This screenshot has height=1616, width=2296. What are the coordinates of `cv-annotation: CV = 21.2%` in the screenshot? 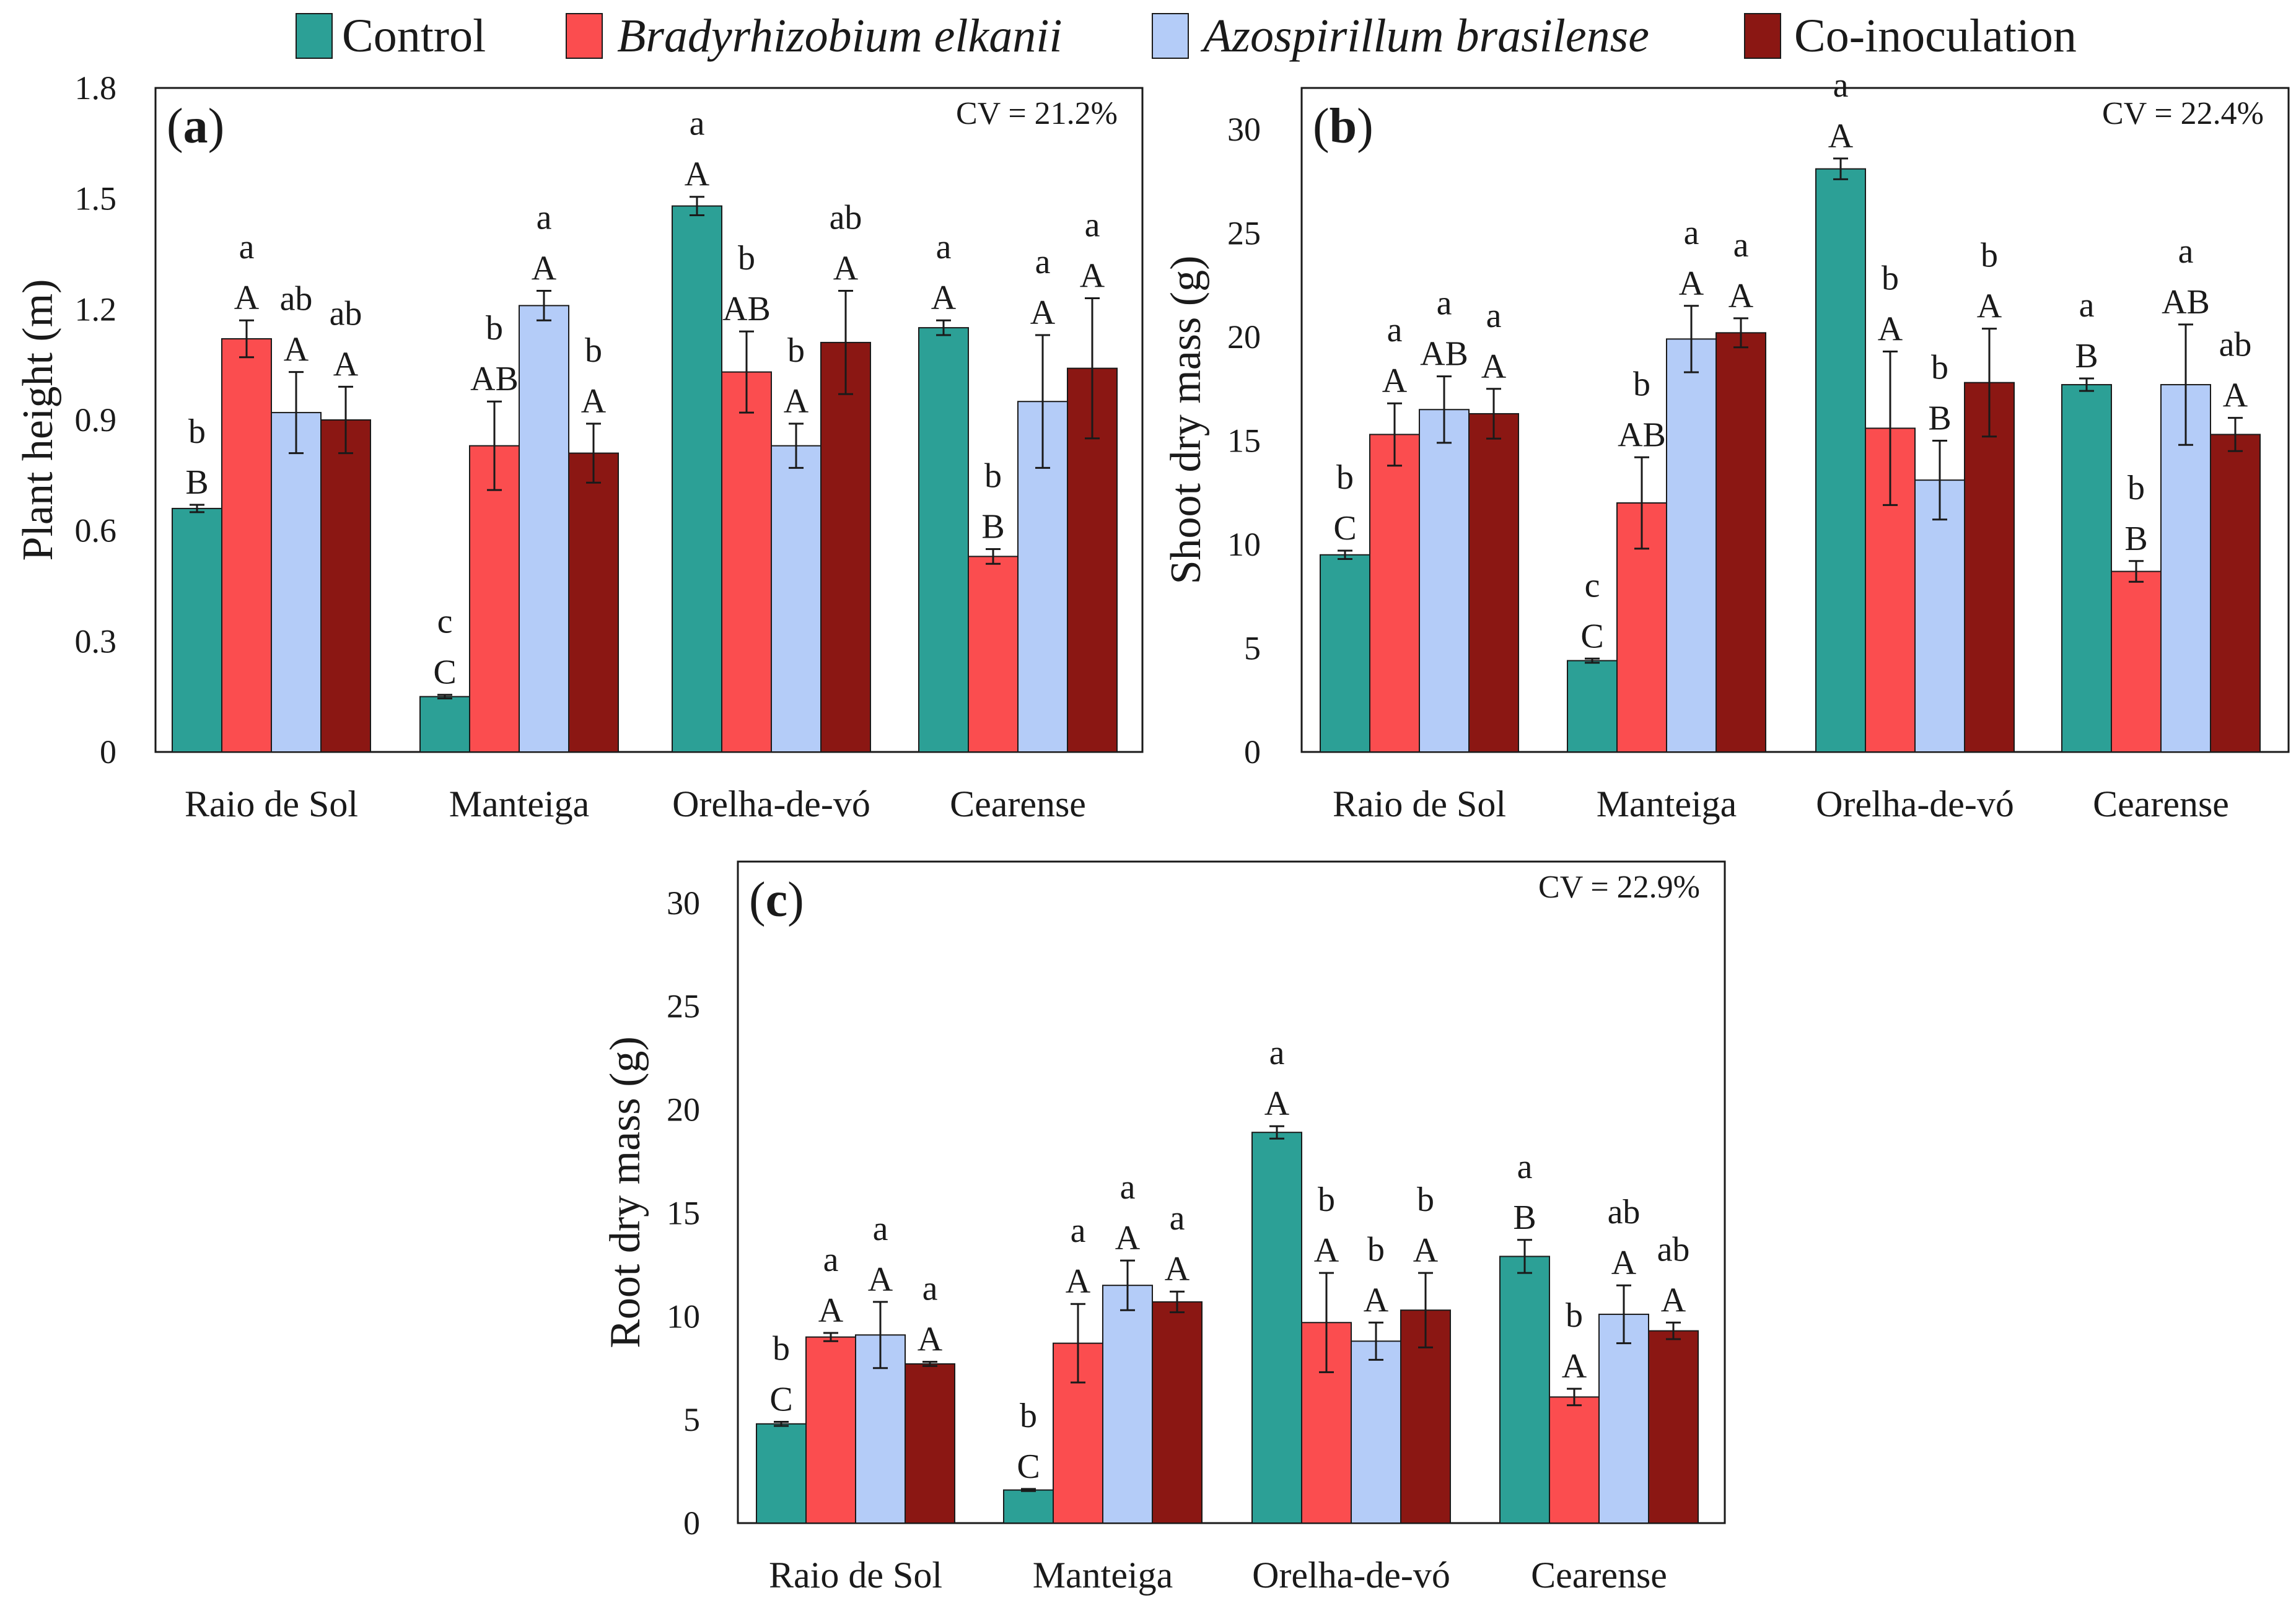 It's located at (1037, 114).